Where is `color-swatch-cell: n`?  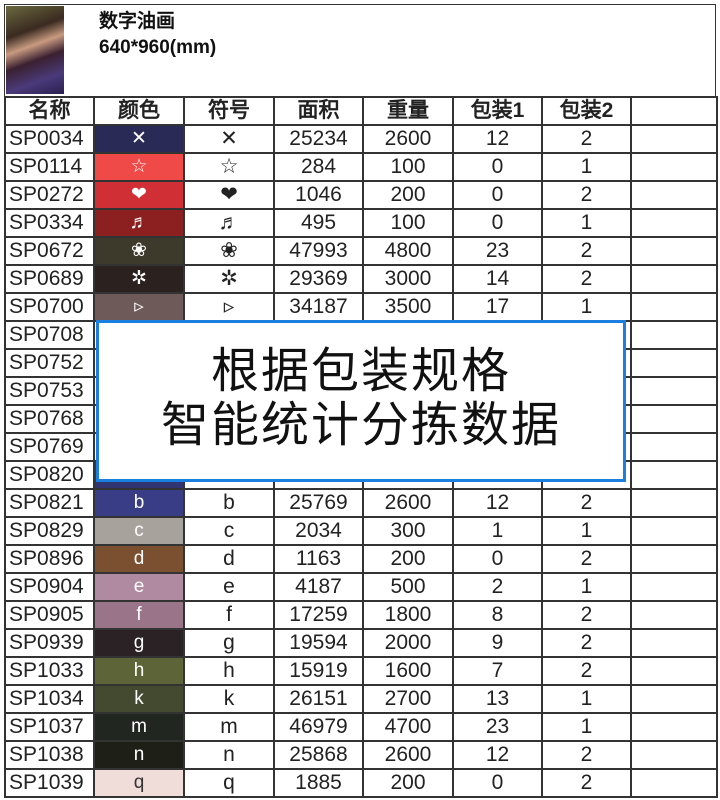 color-swatch-cell: n is located at coordinates (139, 755).